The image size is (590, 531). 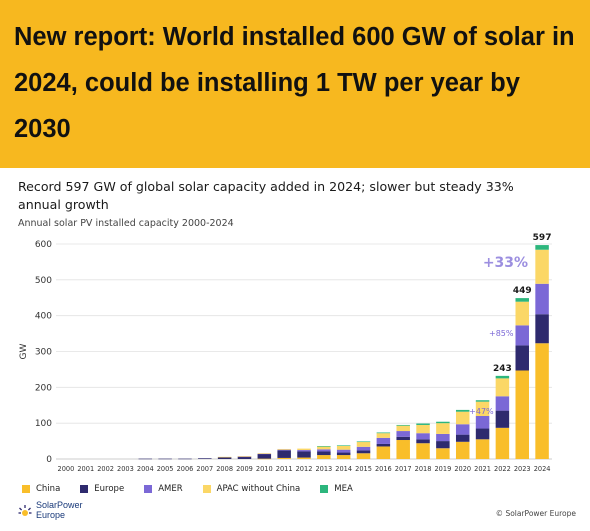 I want to click on x-tick-label: 2024, so click(x=542, y=469).